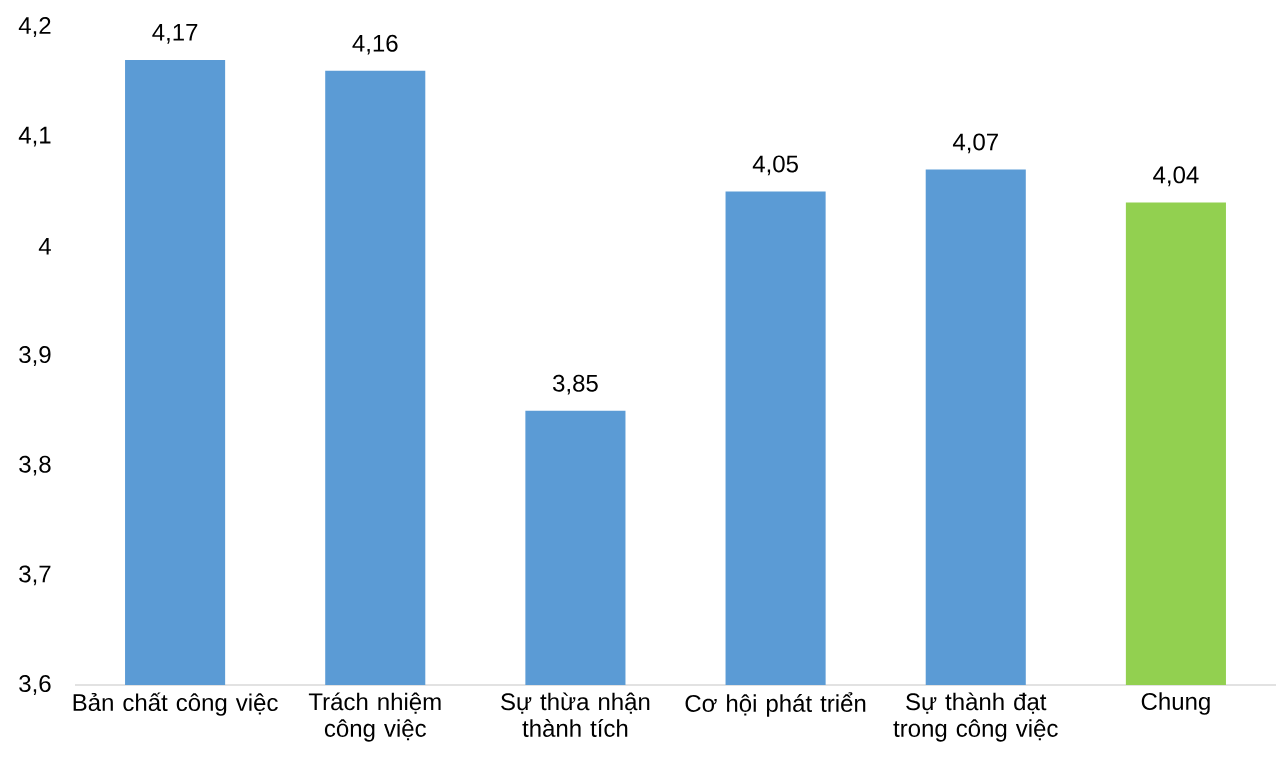  I want to click on x-tick-label: Sự thừa nhận thành tích, so click(575, 714).